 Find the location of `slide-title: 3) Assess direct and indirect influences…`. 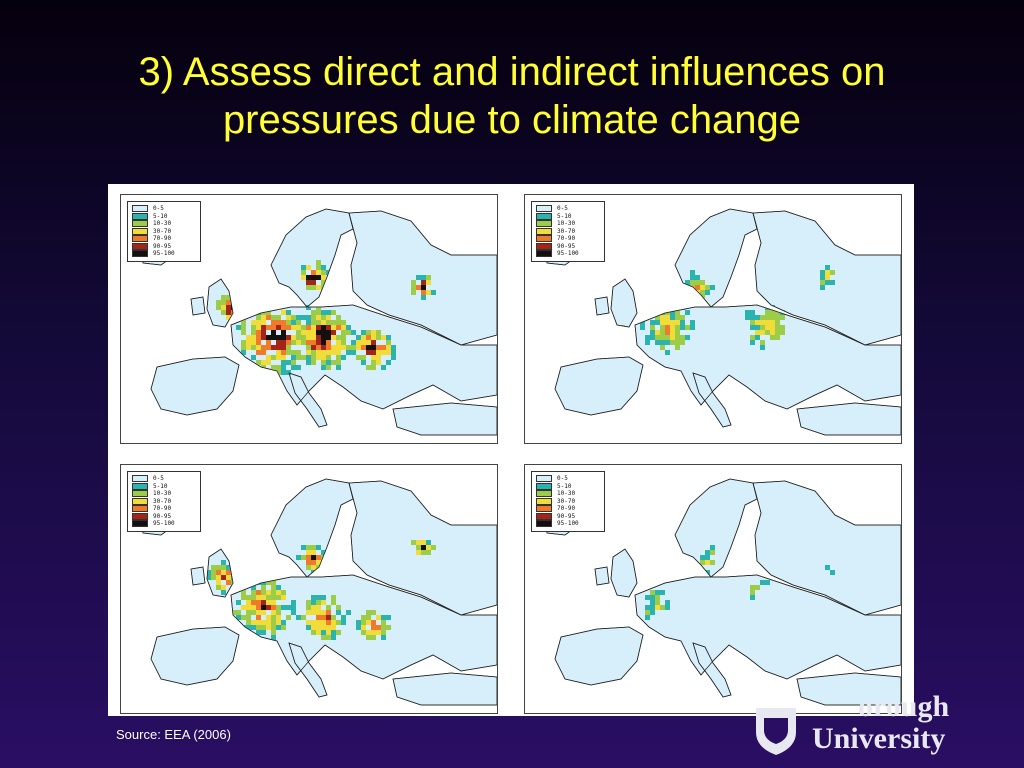

slide-title: 3) Assess direct and indirect influences… is located at coordinates (512, 96).